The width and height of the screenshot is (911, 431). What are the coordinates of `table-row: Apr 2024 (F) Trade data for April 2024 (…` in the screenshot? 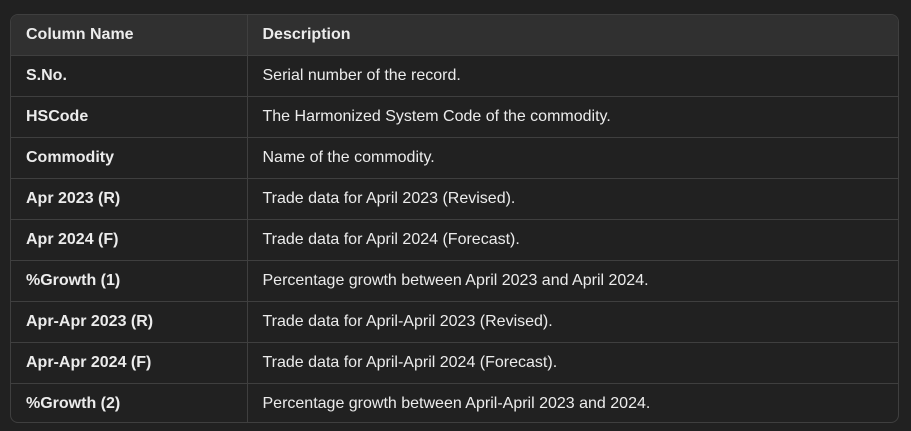 It's located at (454, 240).